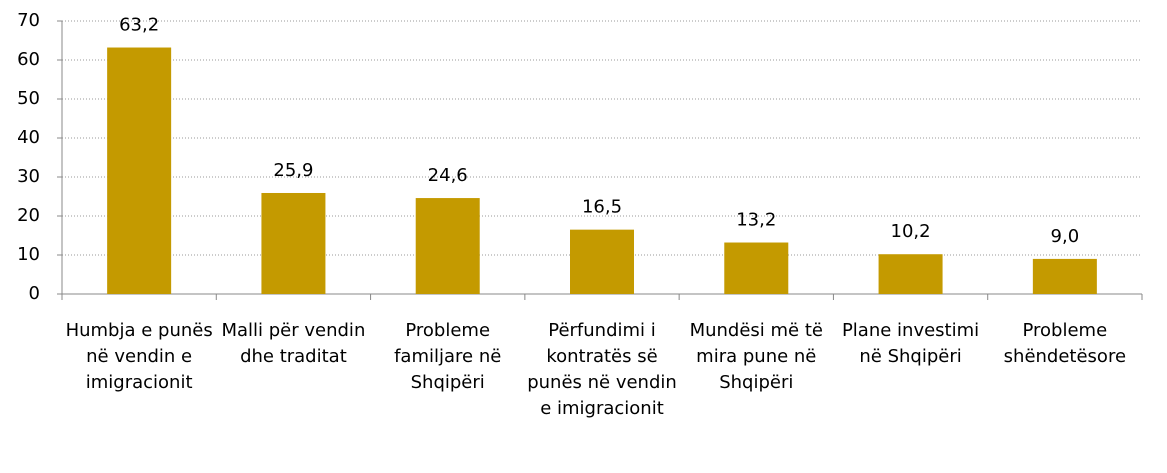 The height and width of the screenshot is (473, 1167). Describe the element at coordinates (28, 176) in the screenshot. I see `y-tick-label: 30` at that location.